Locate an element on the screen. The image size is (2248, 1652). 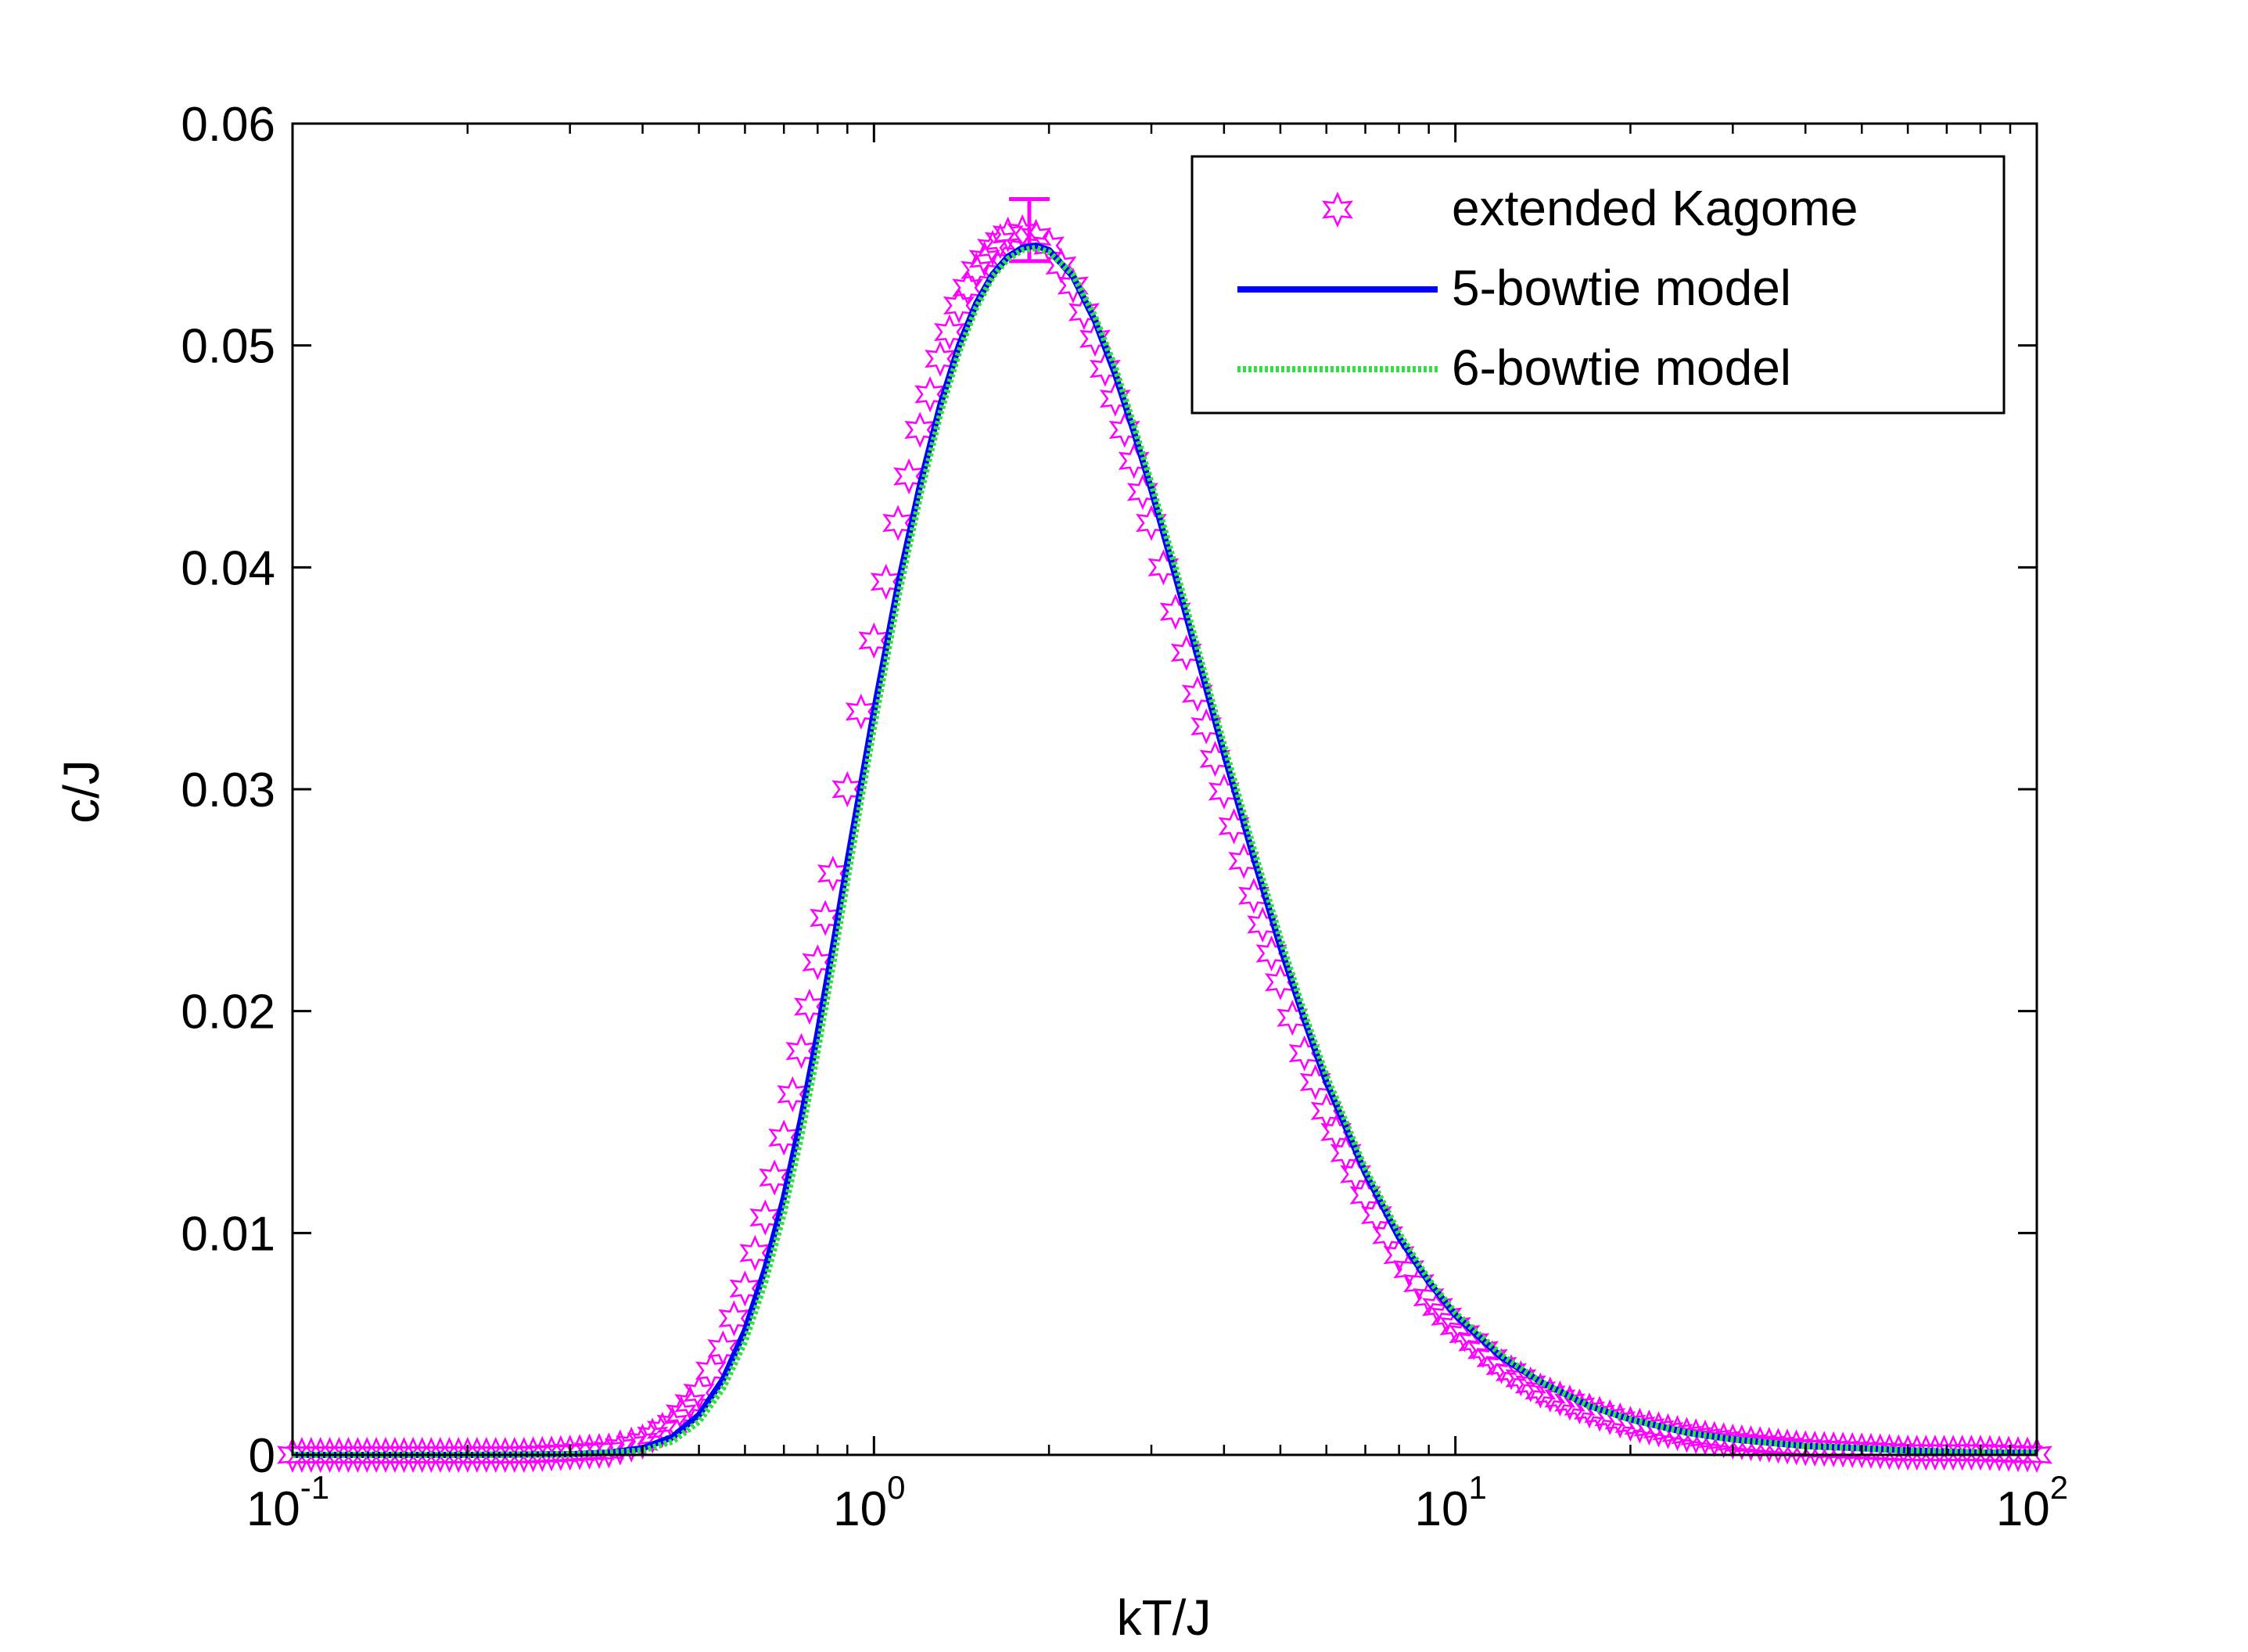
y-tick-label: 0.02 is located at coordinates (228, 1013).